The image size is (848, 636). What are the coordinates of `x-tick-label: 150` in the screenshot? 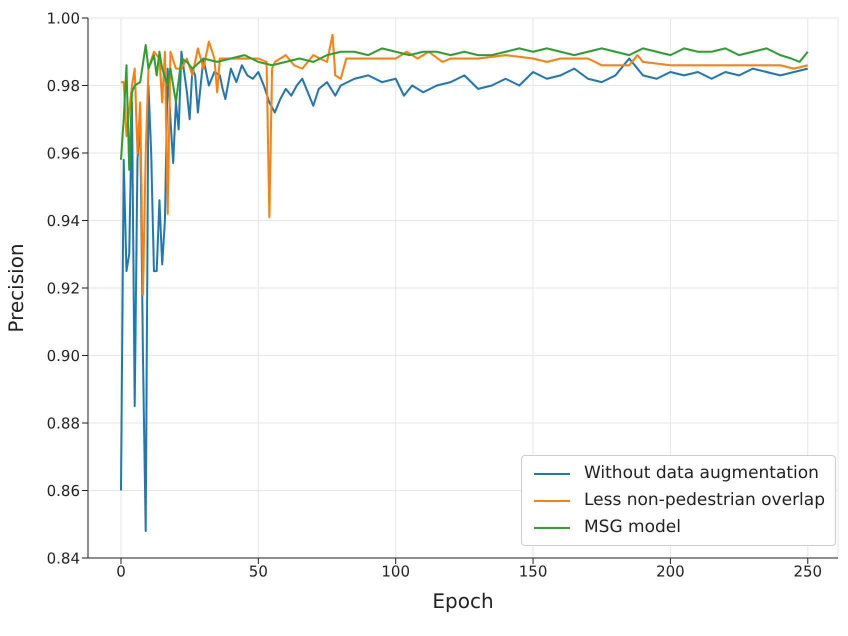 It's located at (533, 571).